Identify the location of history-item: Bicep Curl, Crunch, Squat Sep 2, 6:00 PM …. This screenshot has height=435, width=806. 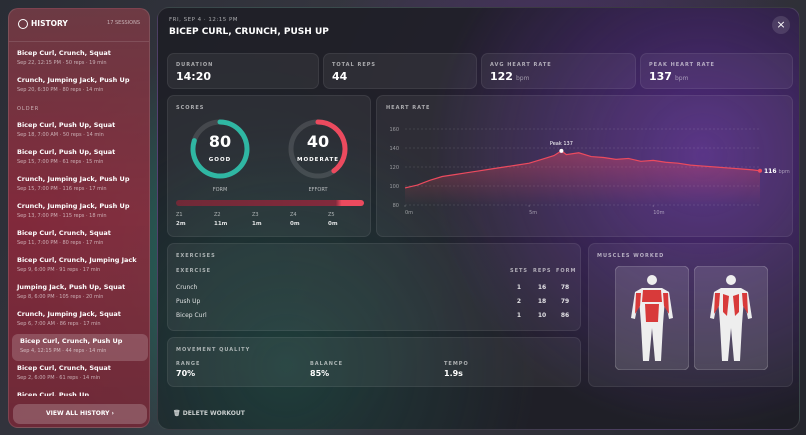
(79, 374).